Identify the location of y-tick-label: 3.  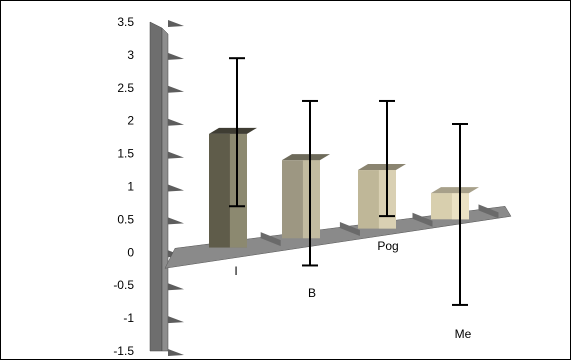
(130, 55).